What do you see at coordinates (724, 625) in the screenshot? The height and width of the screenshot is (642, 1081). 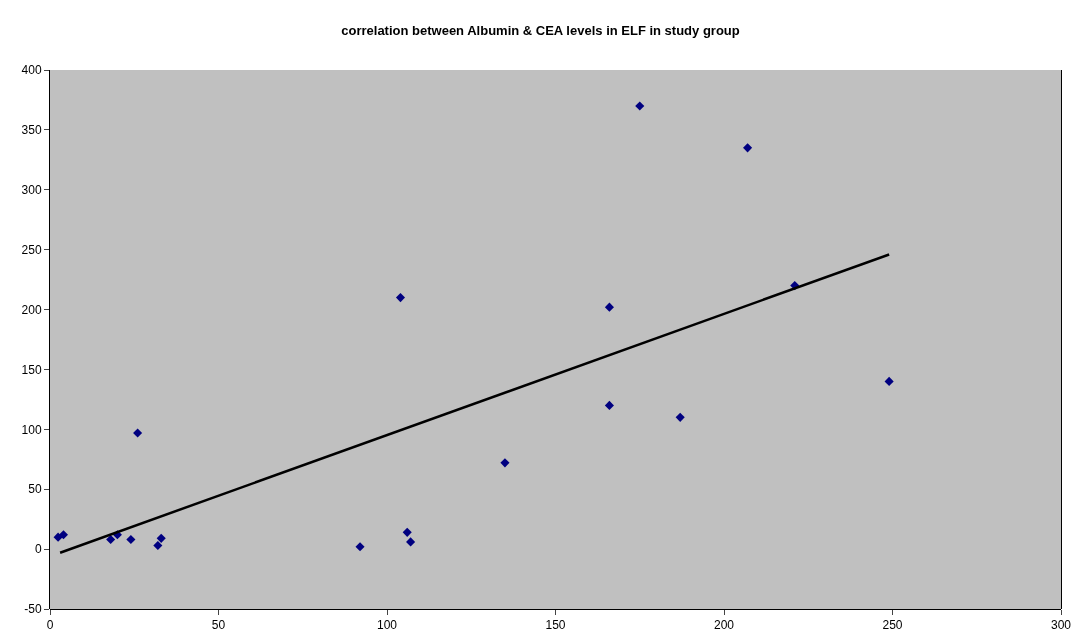 I see `x-tick-label: 200` at bounding box center [724, 625].